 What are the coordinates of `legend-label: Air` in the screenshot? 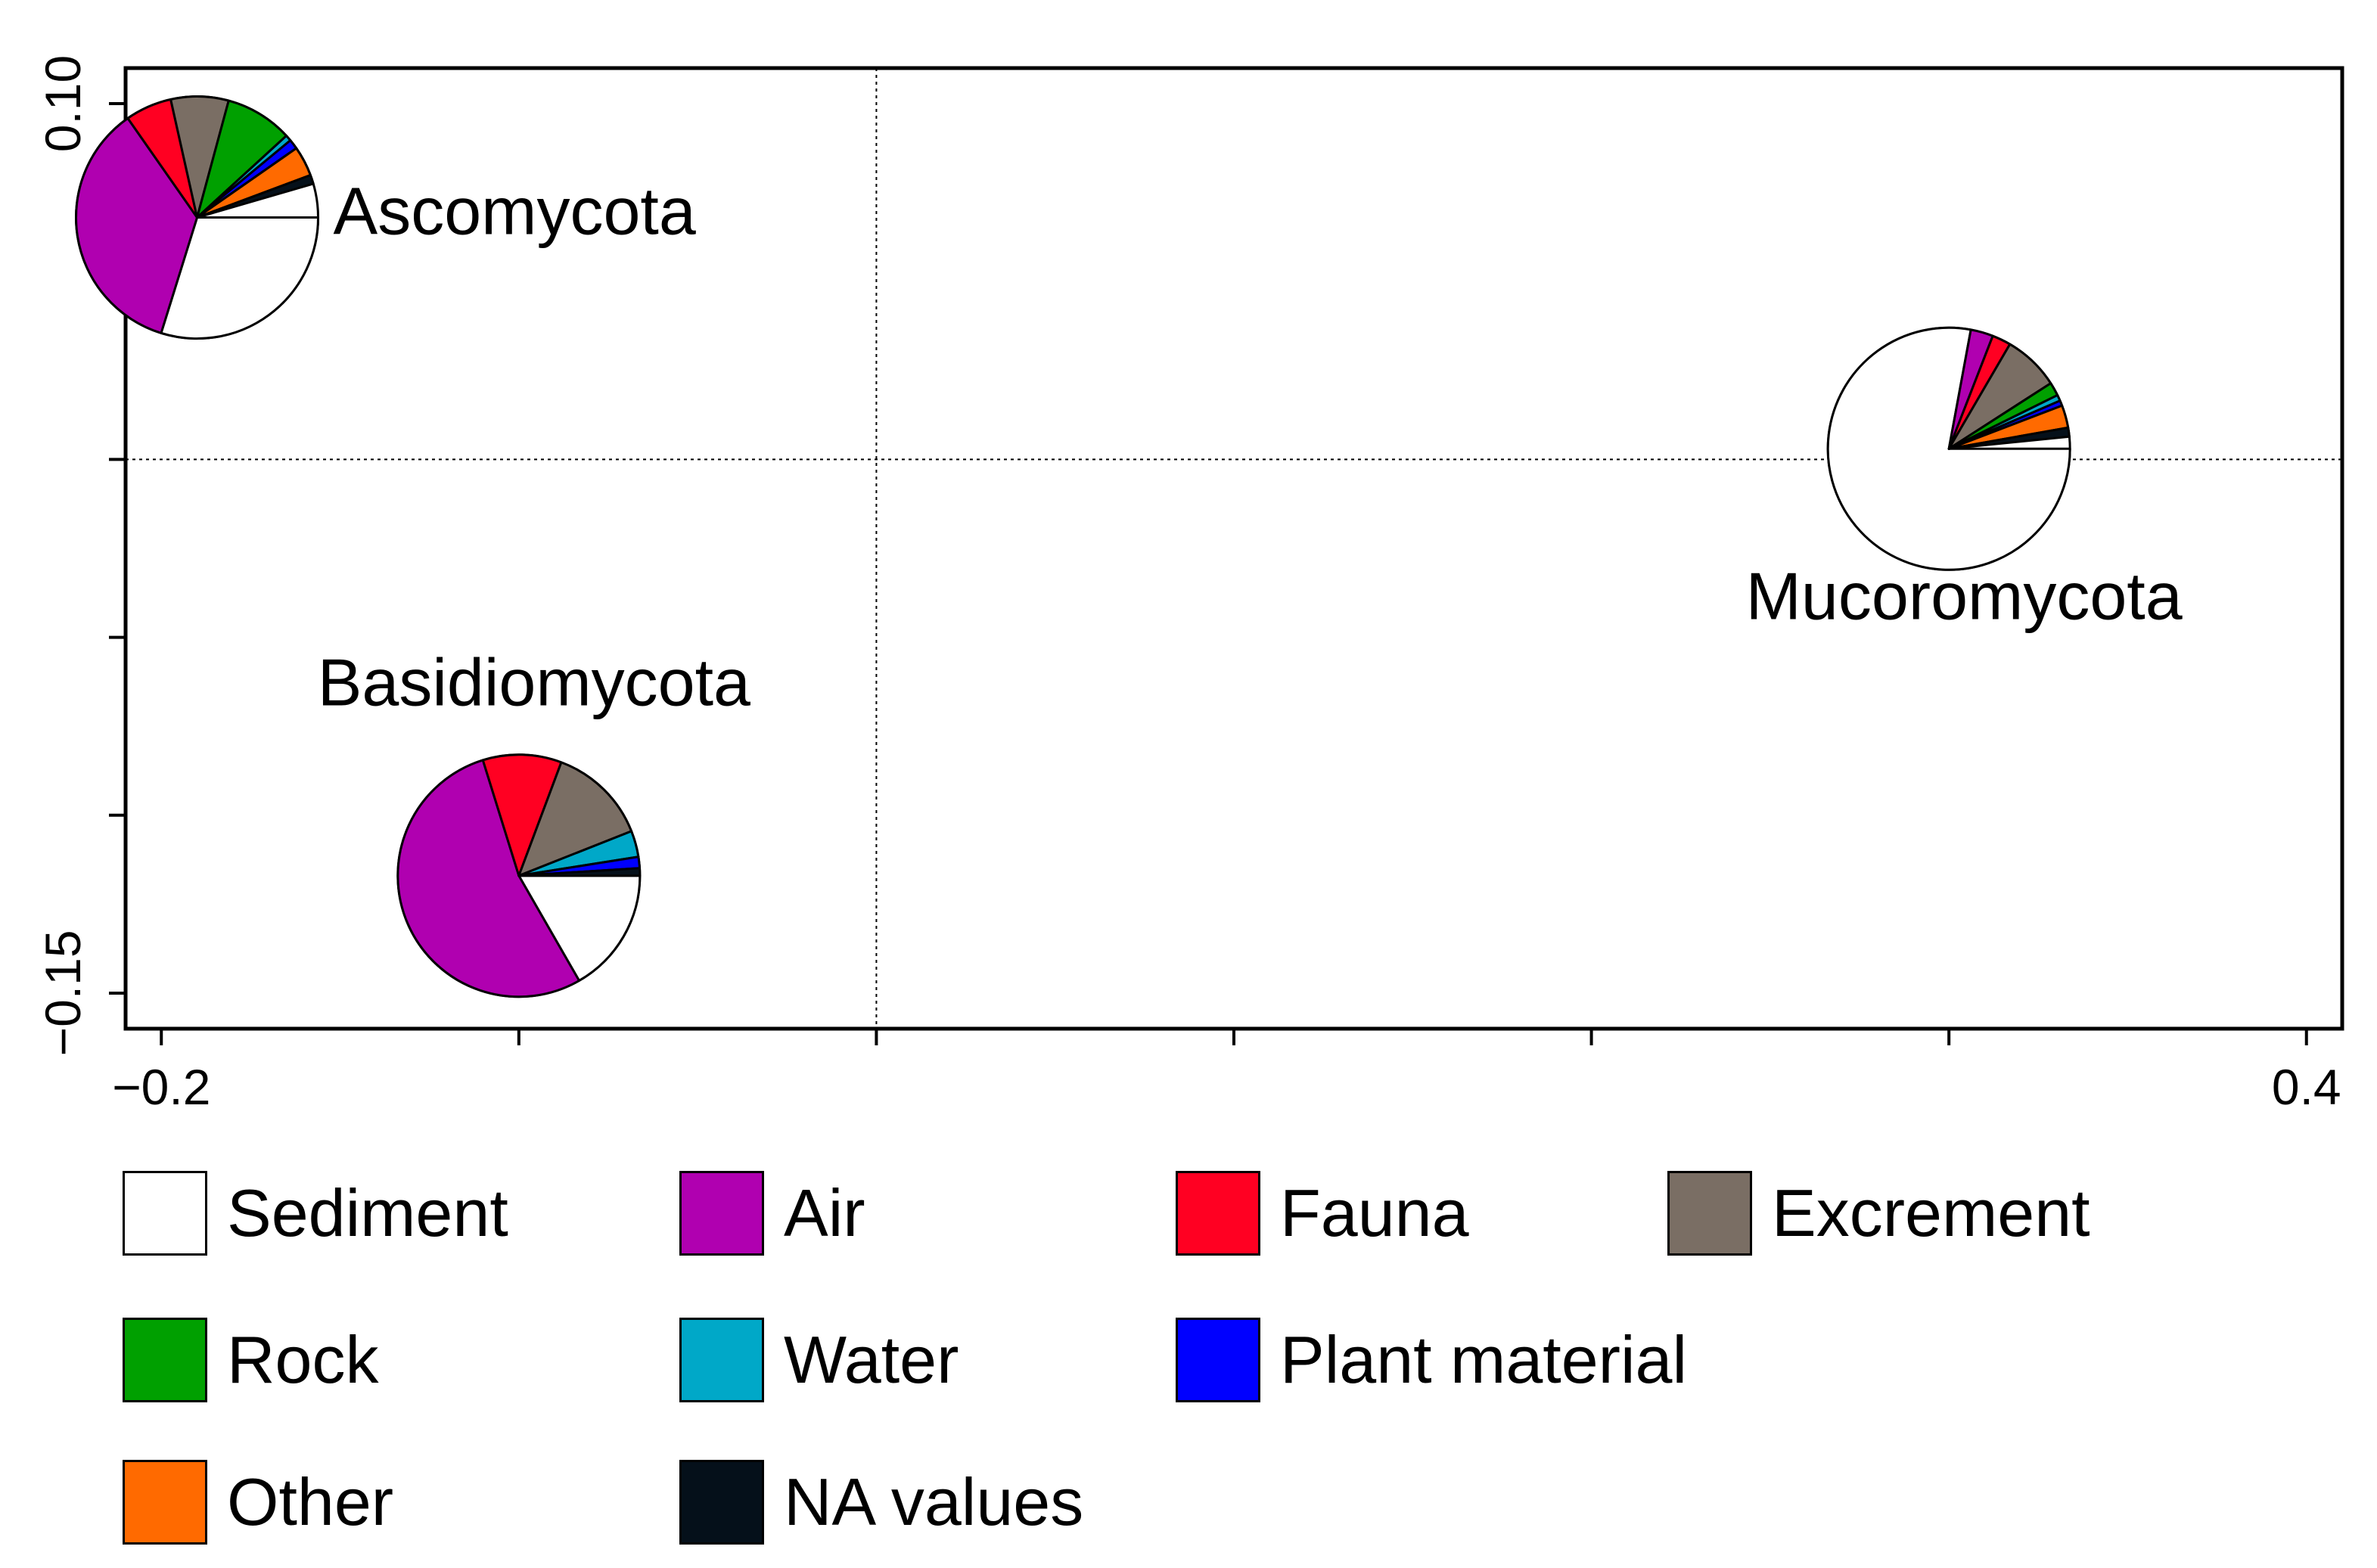 It's located at (825, 1213).